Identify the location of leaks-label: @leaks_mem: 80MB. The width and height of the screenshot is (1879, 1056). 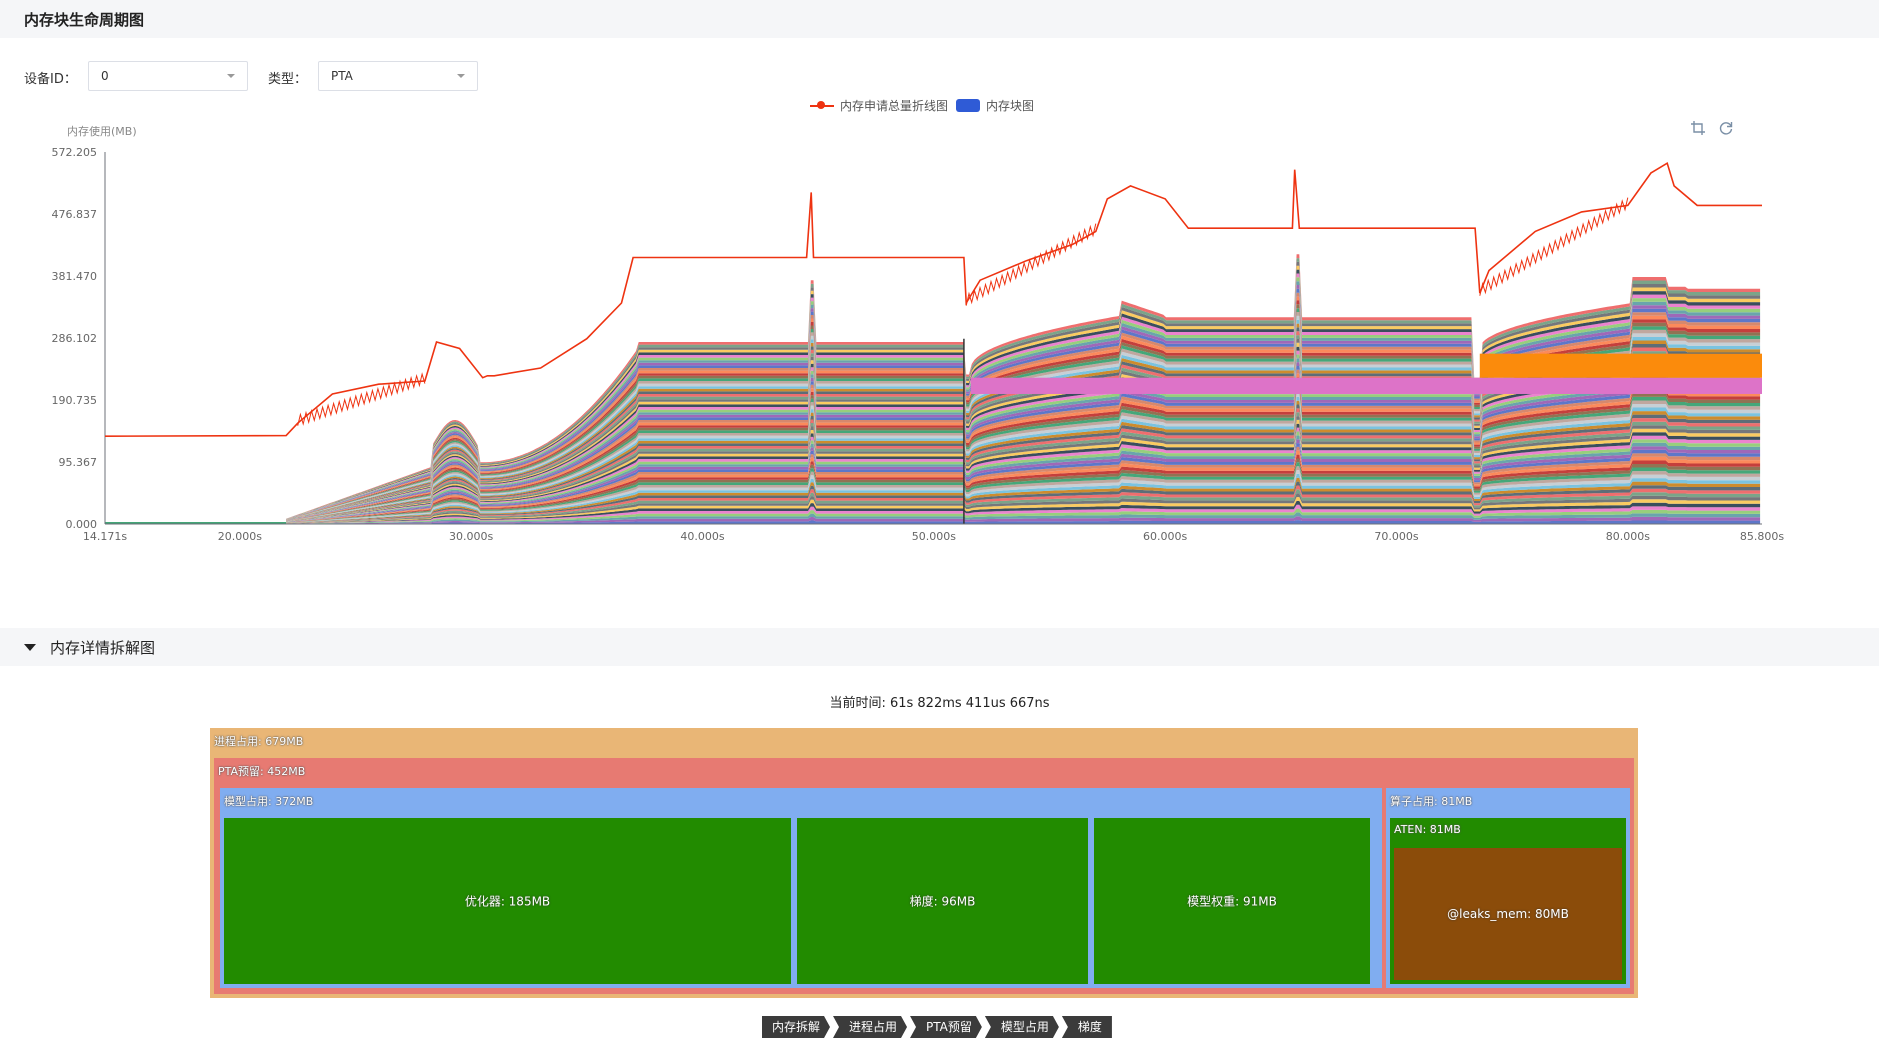
(1508, 914).